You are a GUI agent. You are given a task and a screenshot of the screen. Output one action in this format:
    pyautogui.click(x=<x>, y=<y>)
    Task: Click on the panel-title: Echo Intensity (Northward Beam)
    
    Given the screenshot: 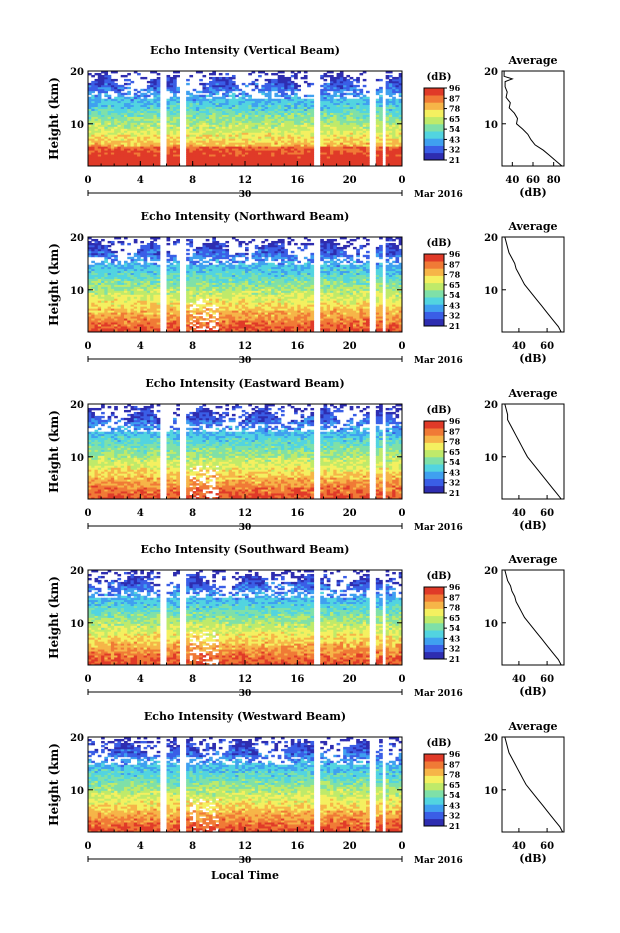 What is the action you would take?
    pyautogui.click(x=245, y=216)
    